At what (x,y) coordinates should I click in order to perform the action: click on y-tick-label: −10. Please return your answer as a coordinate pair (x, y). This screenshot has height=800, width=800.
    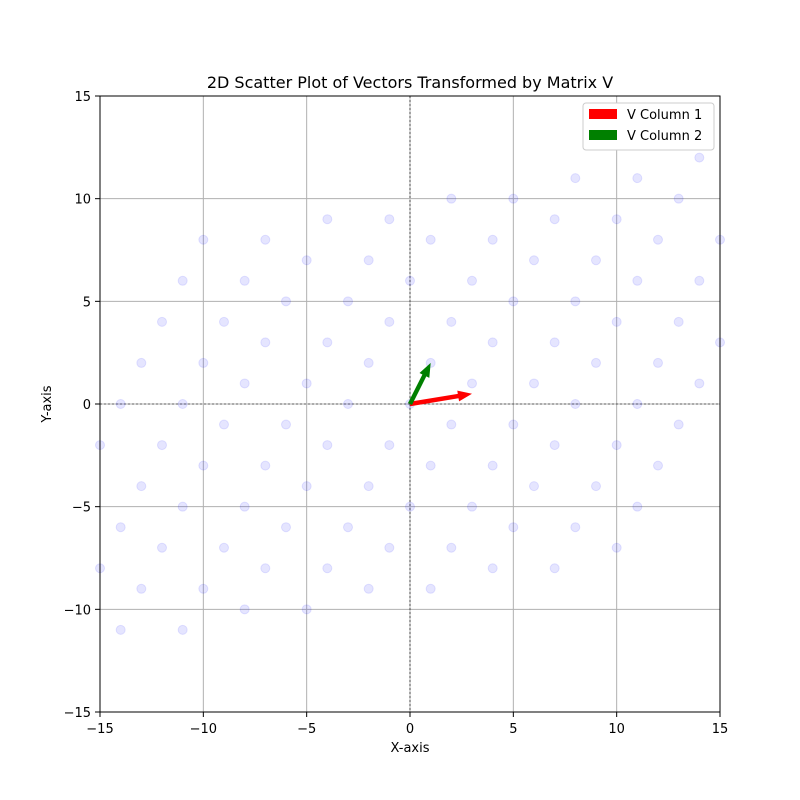
    Looking at the image, I should click on (77, 610).